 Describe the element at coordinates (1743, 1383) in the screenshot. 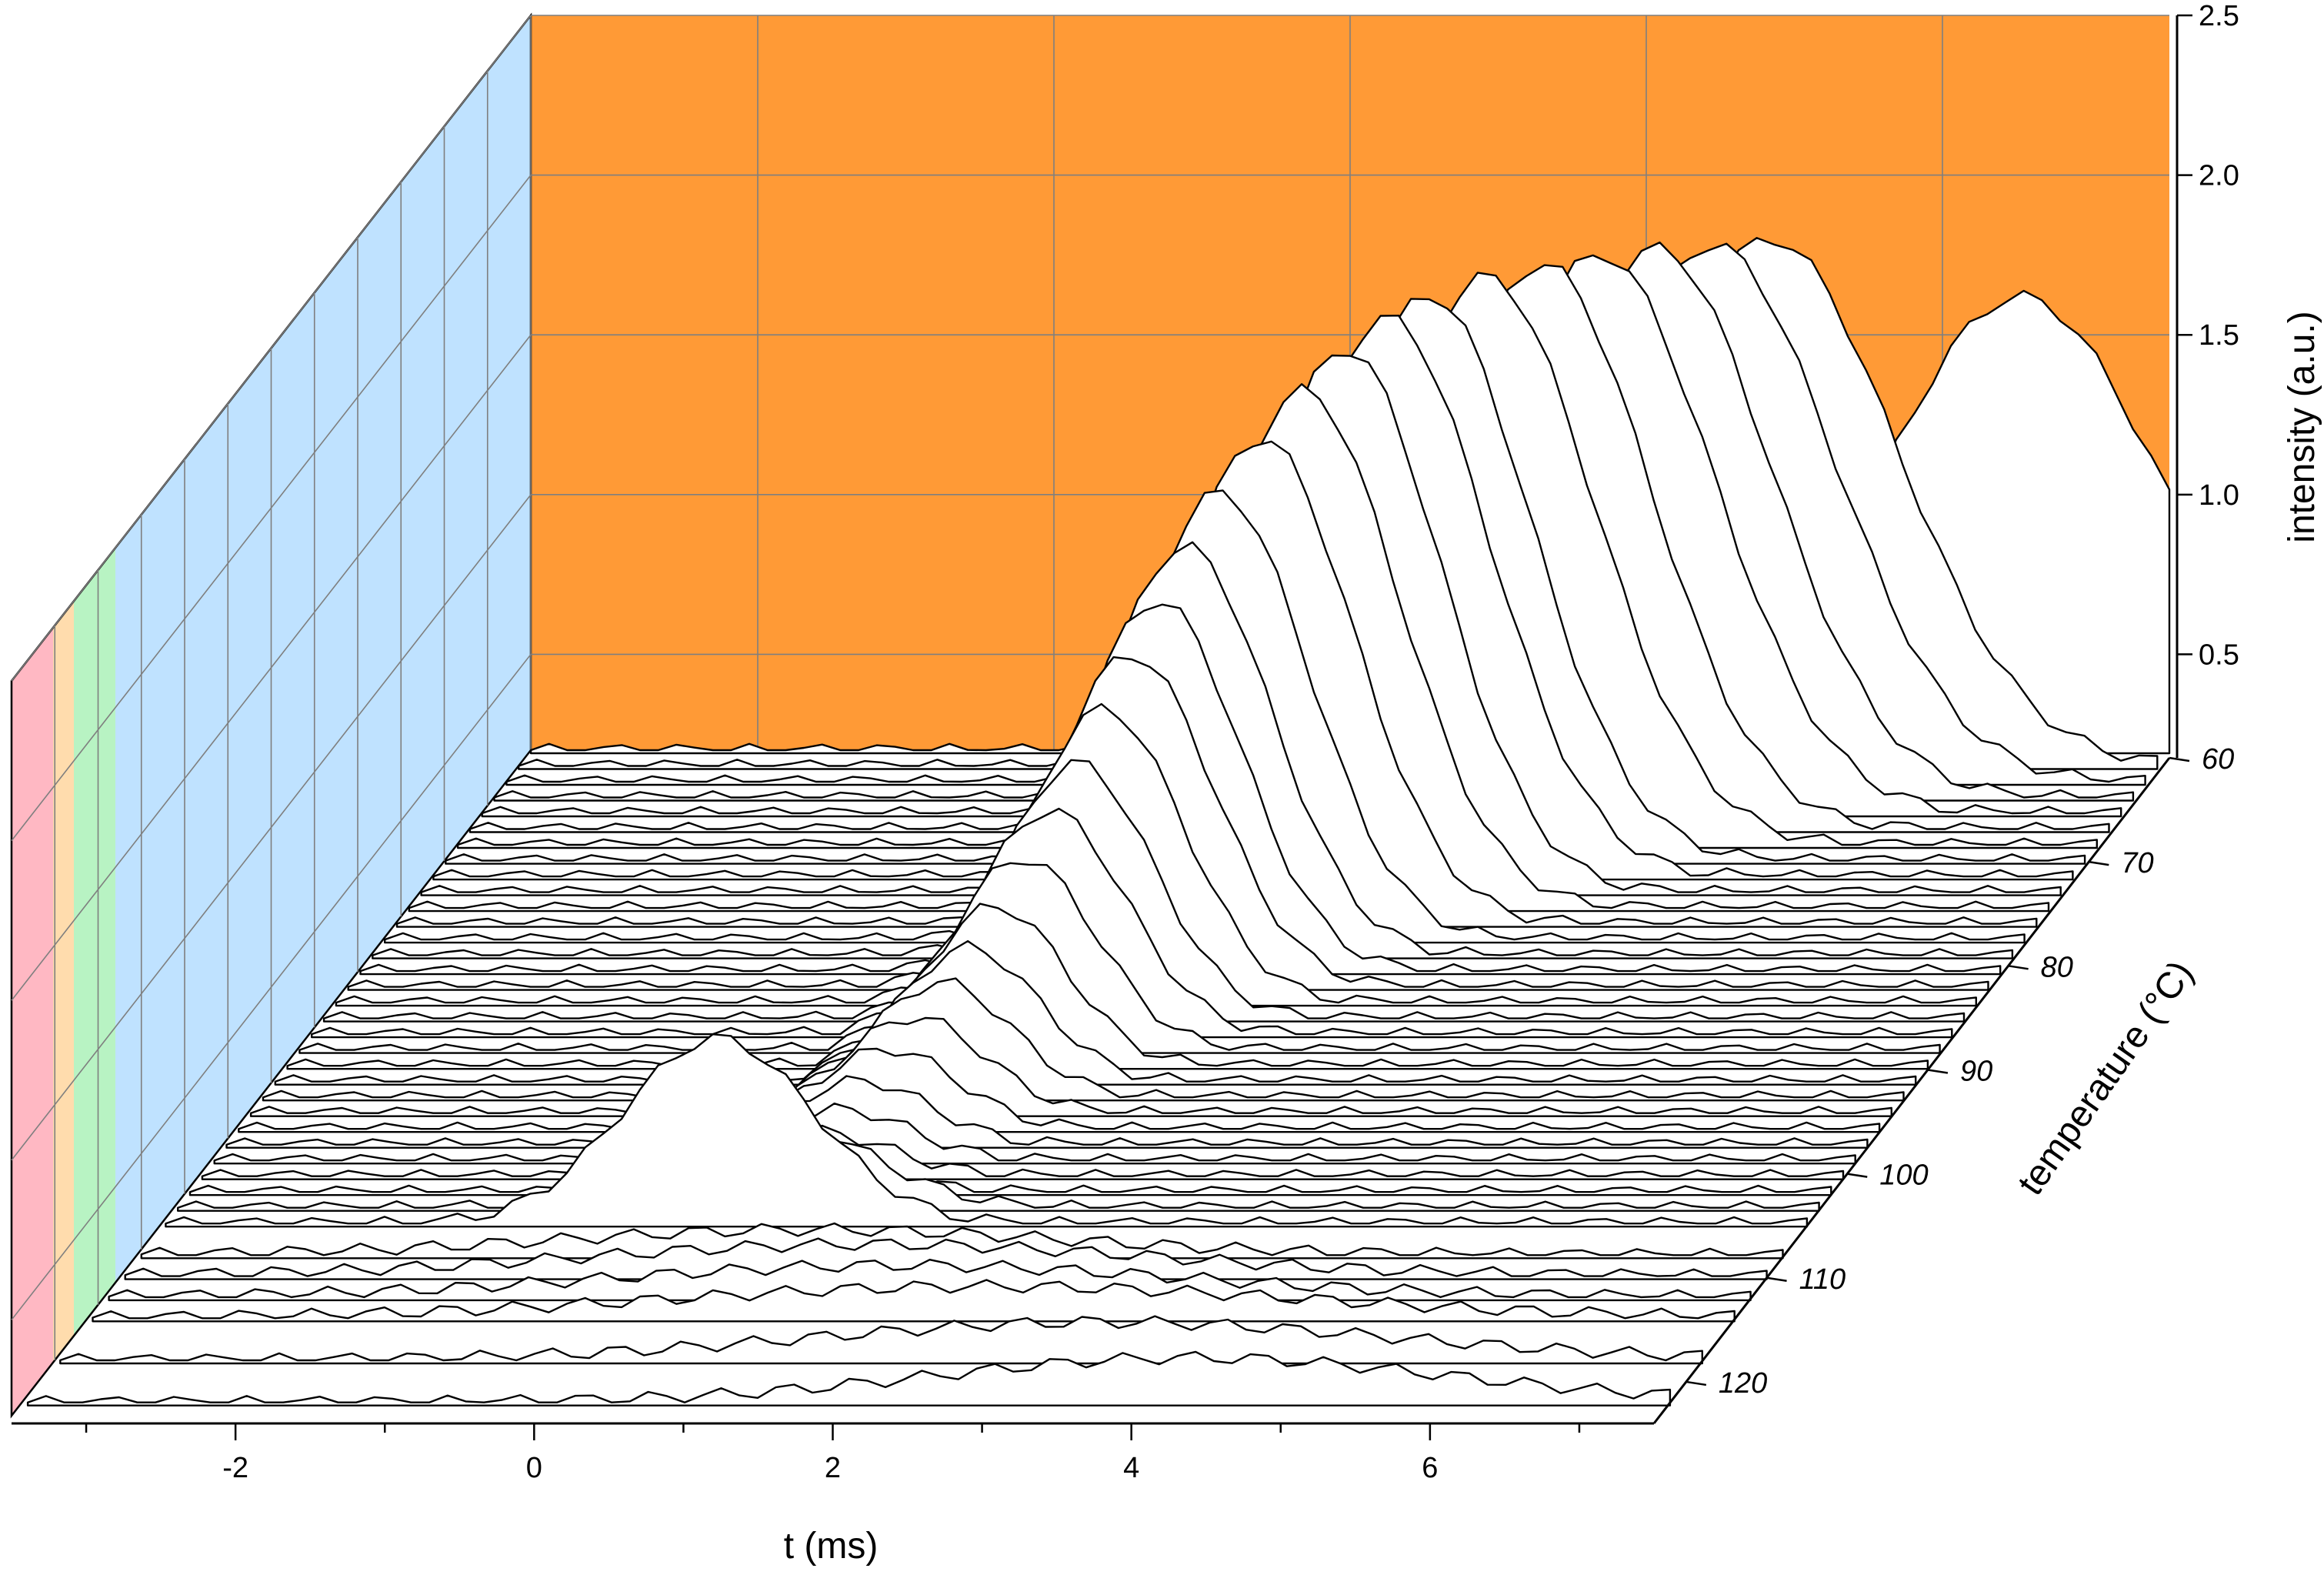

I see `y-tick-label: 120` at that location.